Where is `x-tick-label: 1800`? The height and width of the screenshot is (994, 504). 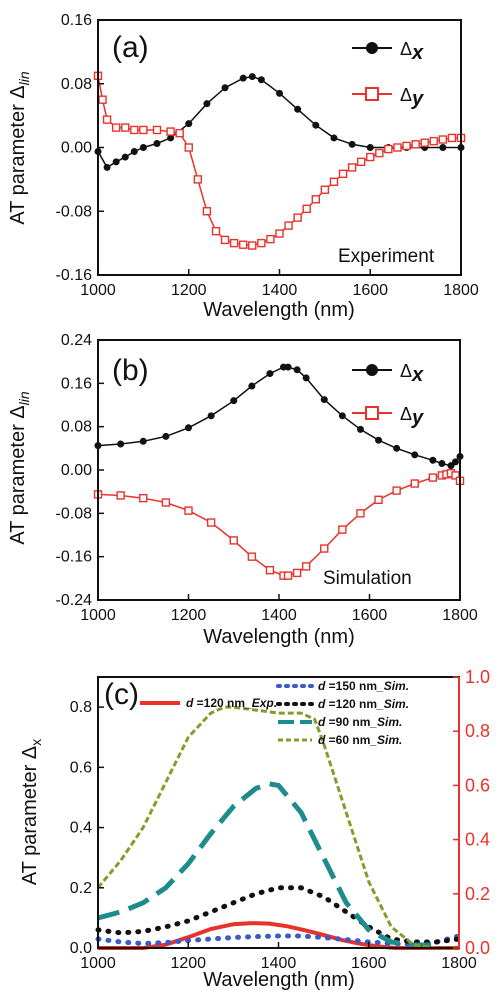 x-tick-label: 1800 is located at coordinates (459, 963).